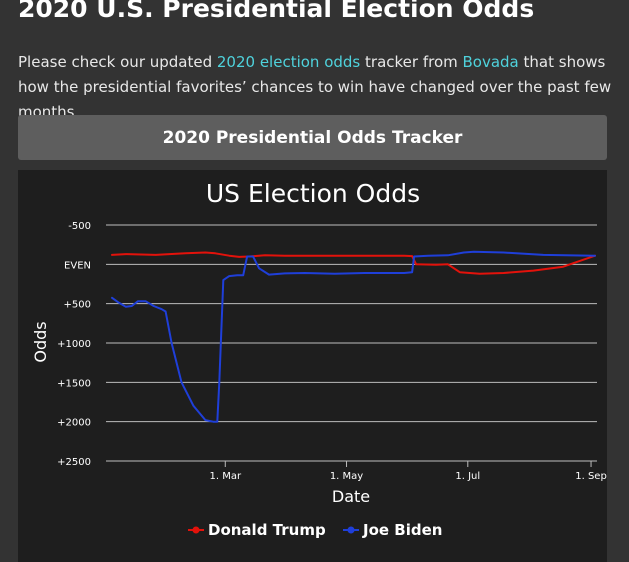 Image resolution: width=629 pixels, height=562 pixels. What do you see at coordinates (346, 476) in the screenshot?
I see `x-tick-label: 1. May` at bounding box center [346, 476].